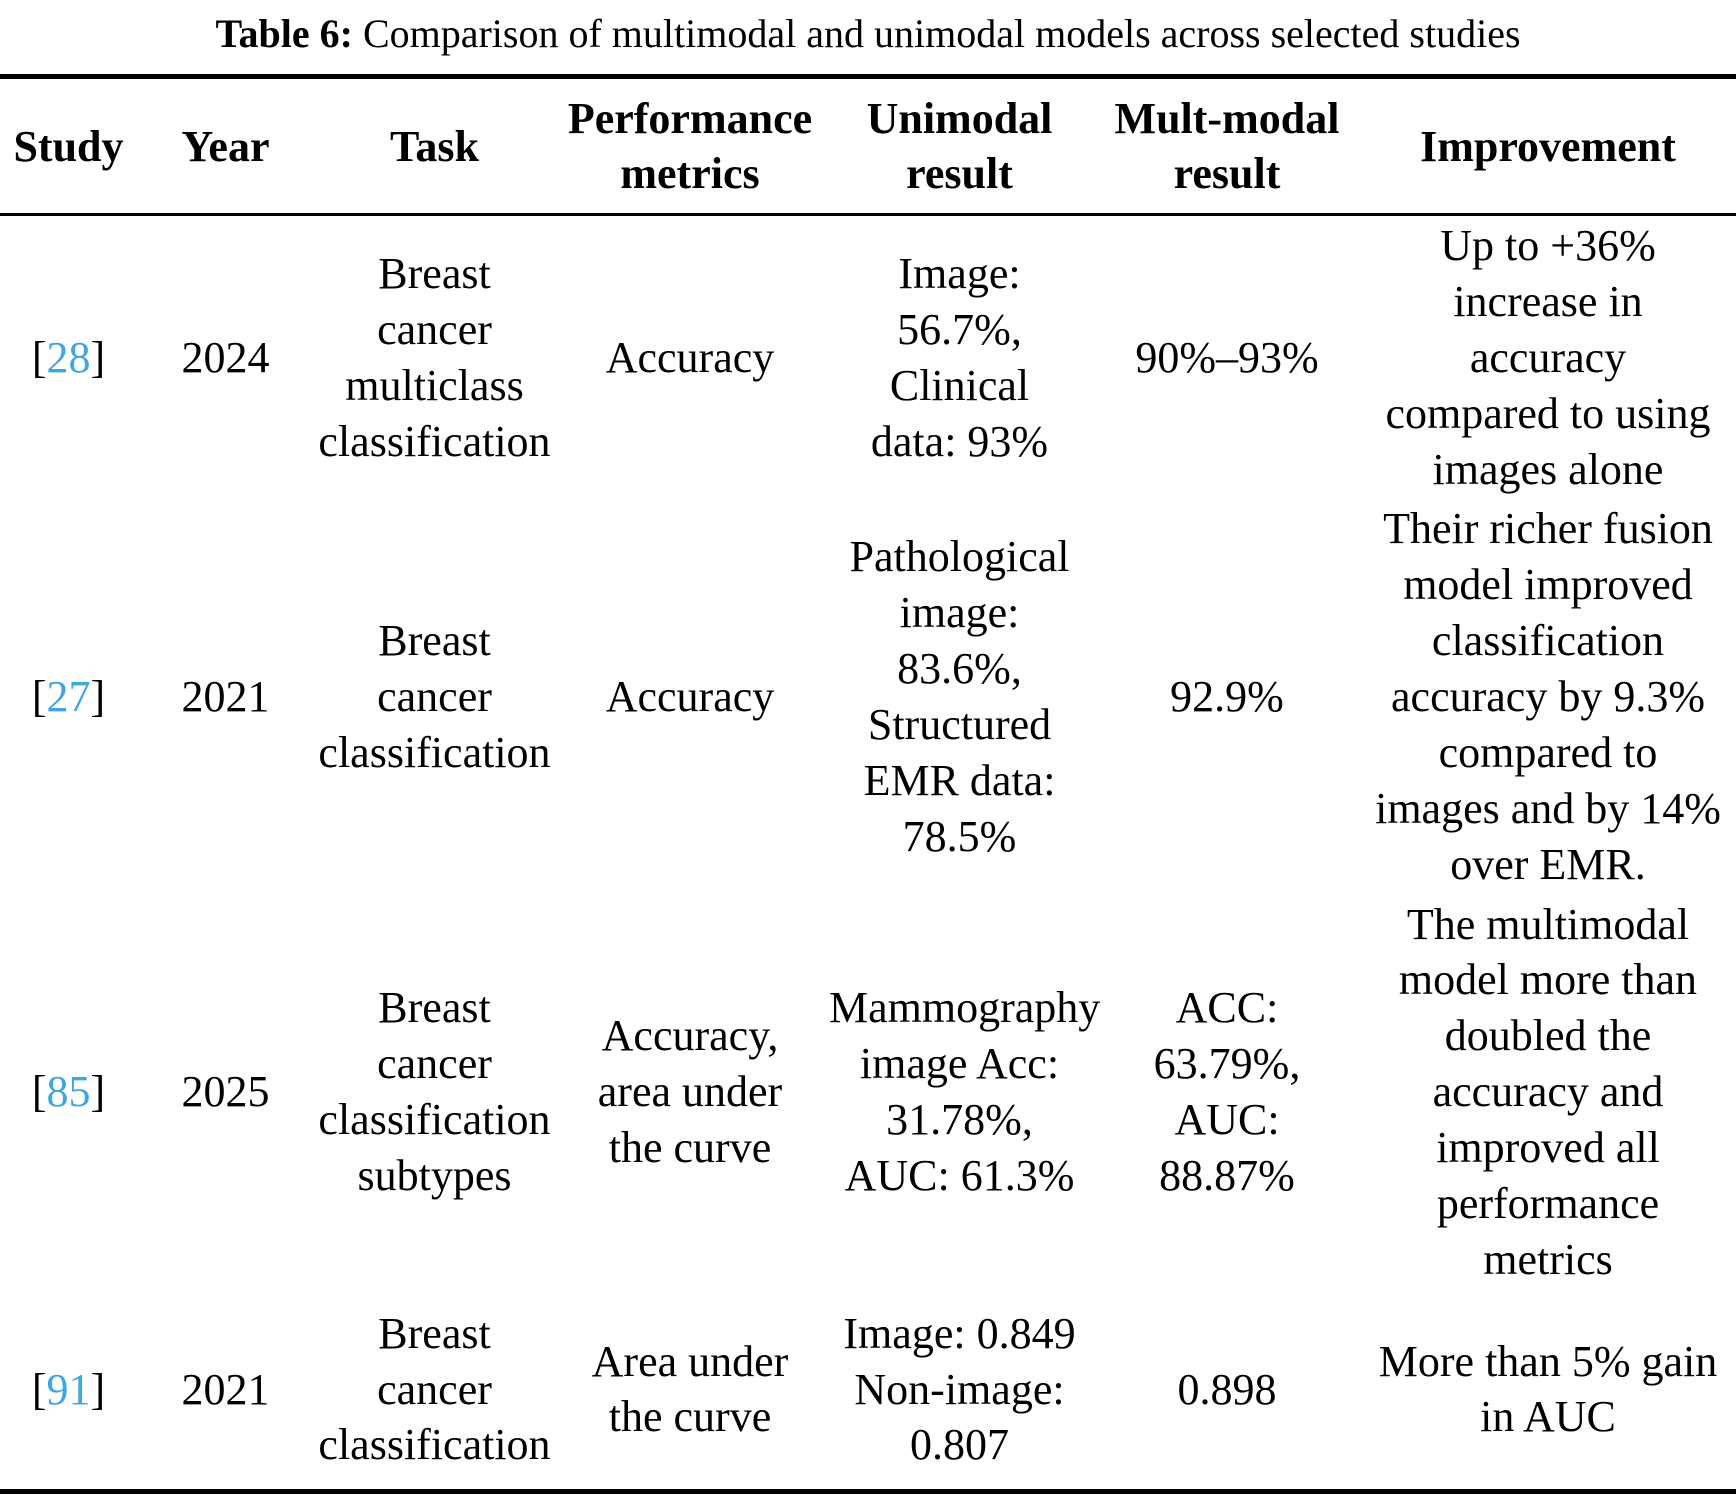 This screenshot has width=1736, height=1499. I want to click on multimodal-result-cell: ACC: 63.79%, AUC: 88.87%, so click(1227, 1091).